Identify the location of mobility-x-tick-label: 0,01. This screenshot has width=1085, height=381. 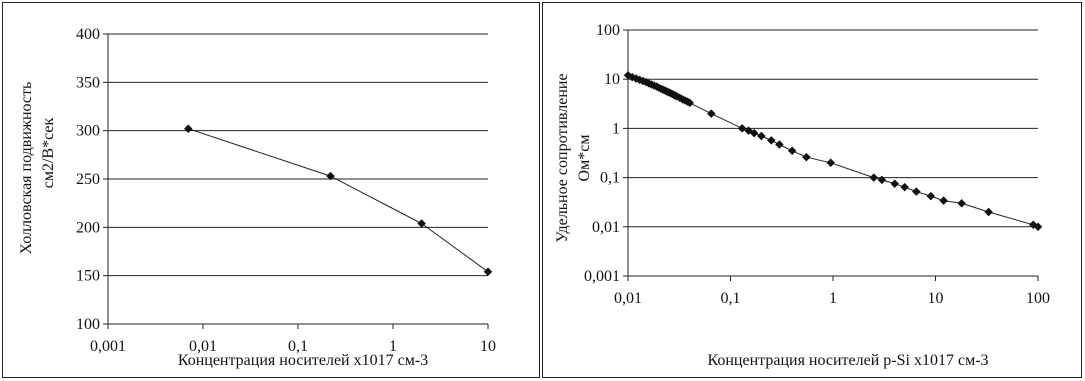
(203, 346).